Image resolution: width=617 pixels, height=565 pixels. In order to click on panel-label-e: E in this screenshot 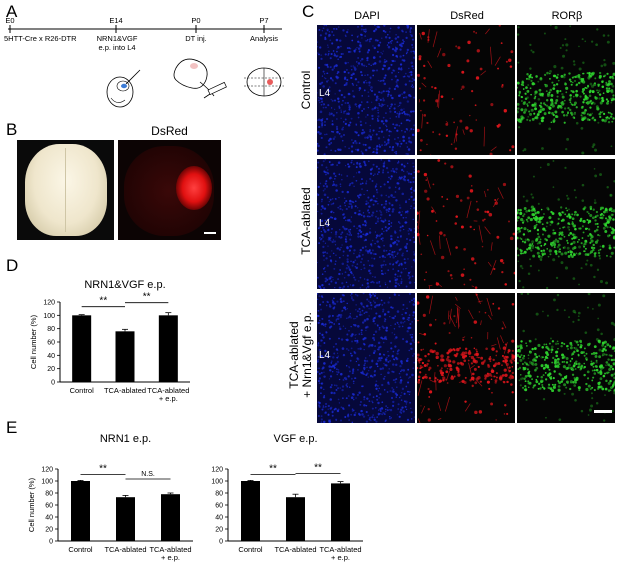, I will do `click(12, 427)`.